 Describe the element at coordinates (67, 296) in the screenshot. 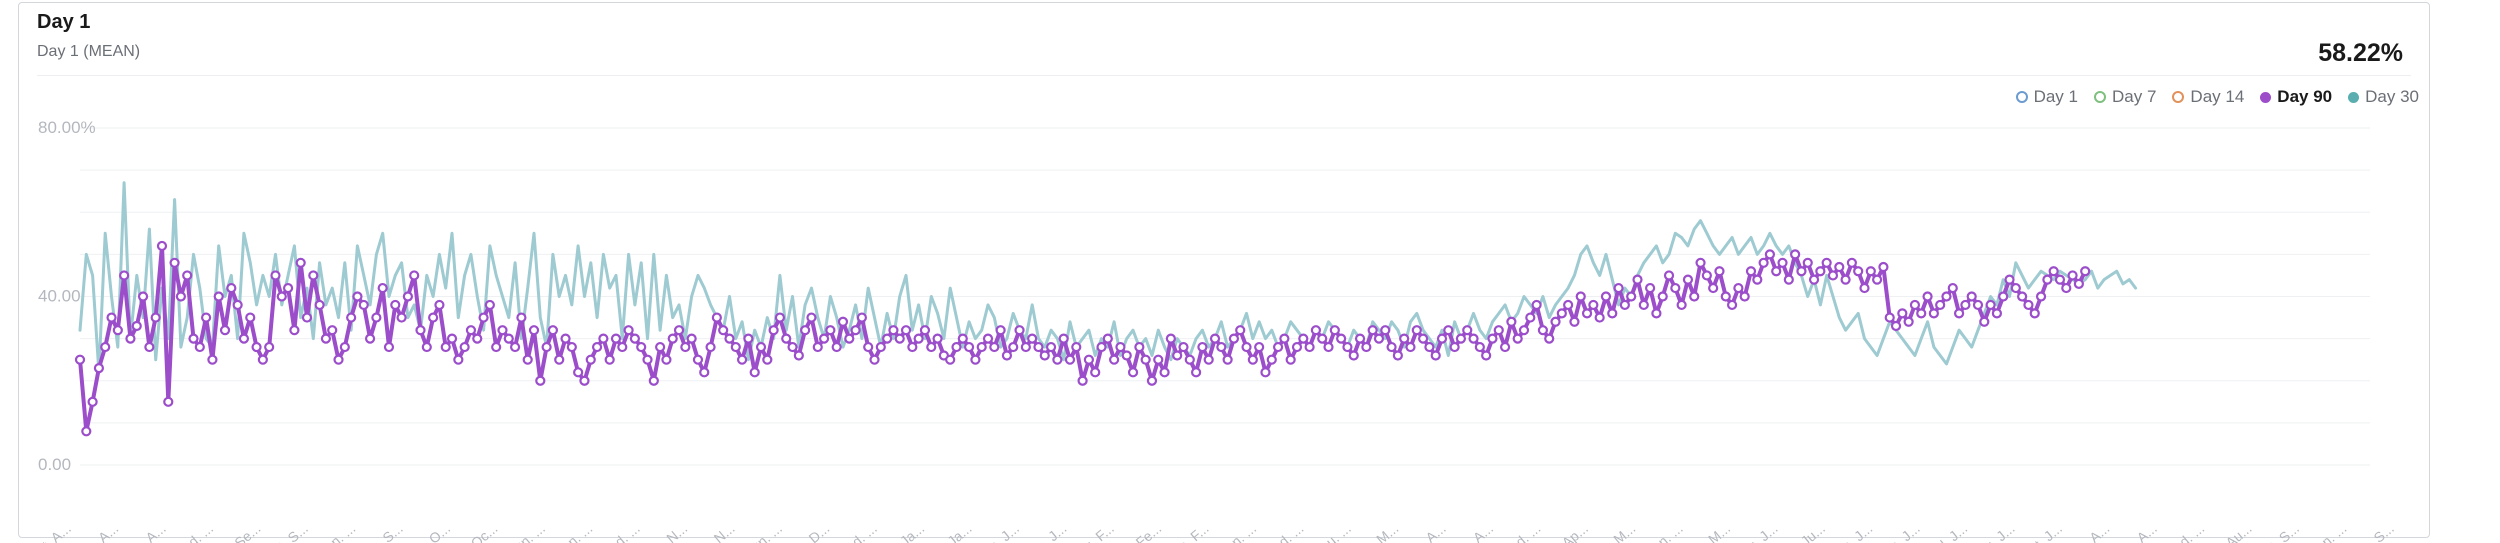

I see `y-axis-labels: 80.00% 40.00 0.00` at that location.